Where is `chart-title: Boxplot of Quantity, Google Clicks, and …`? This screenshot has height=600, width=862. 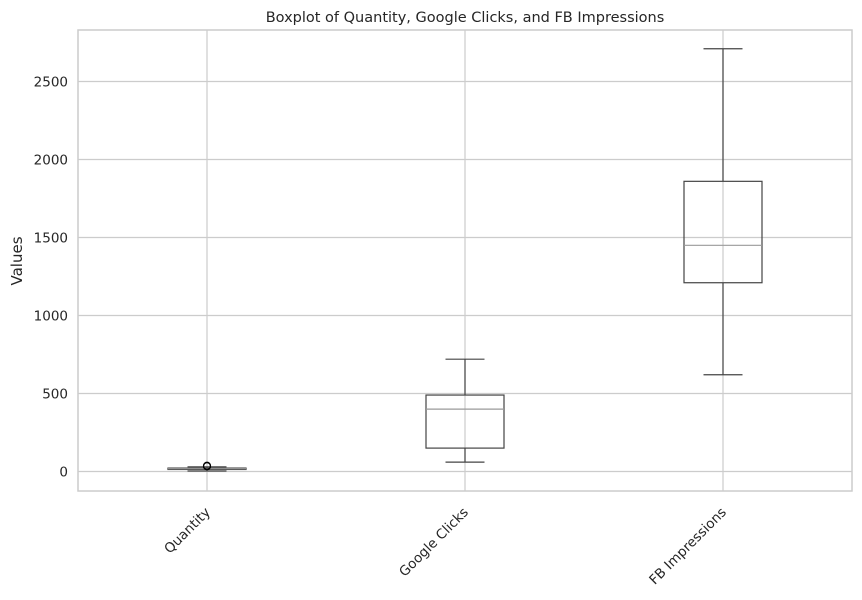 chart-title: Boxplot of Quantity, Google Clicks, and … is located at coordinates (465, 18).